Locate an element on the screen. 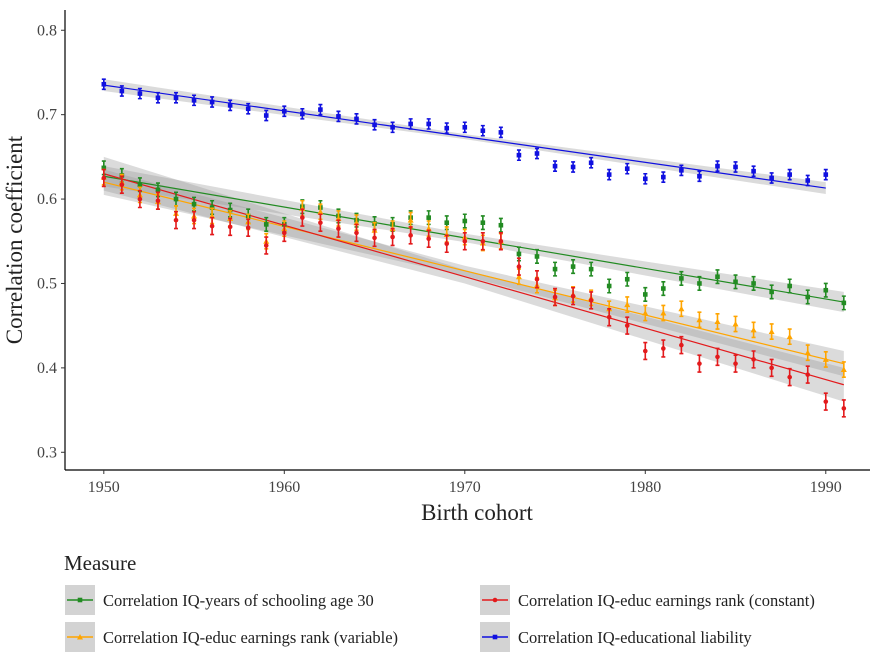 This screenshot has width=891, height=662. fit-line is located at coordinates (464, 136).